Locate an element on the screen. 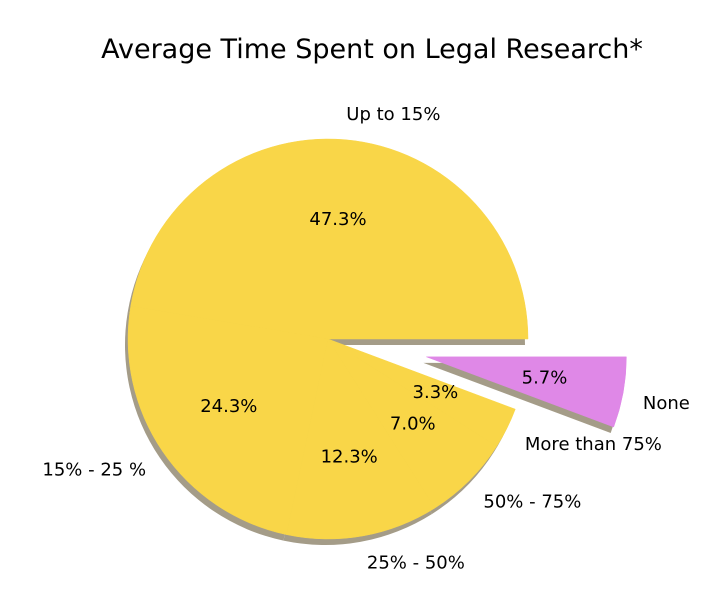  slice-category-label-50-75: 50% - 75% is located at coordinates (532, 501).